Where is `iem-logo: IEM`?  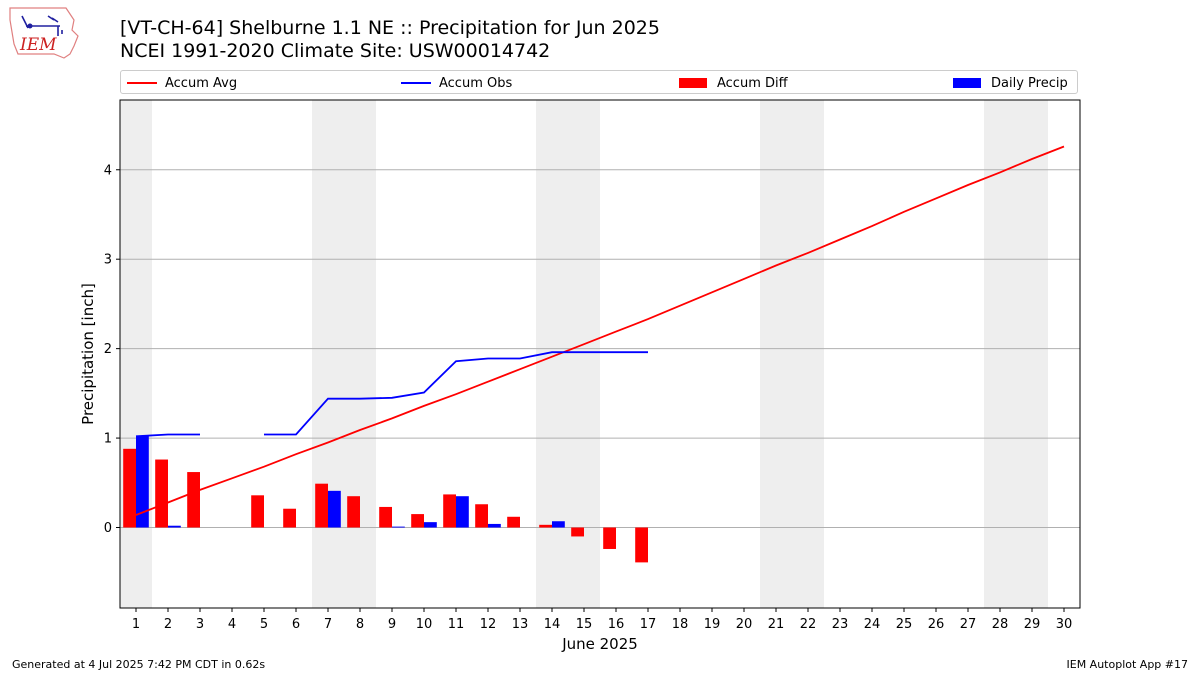 iem-logo: IEM is located at coordinates (44, 33).